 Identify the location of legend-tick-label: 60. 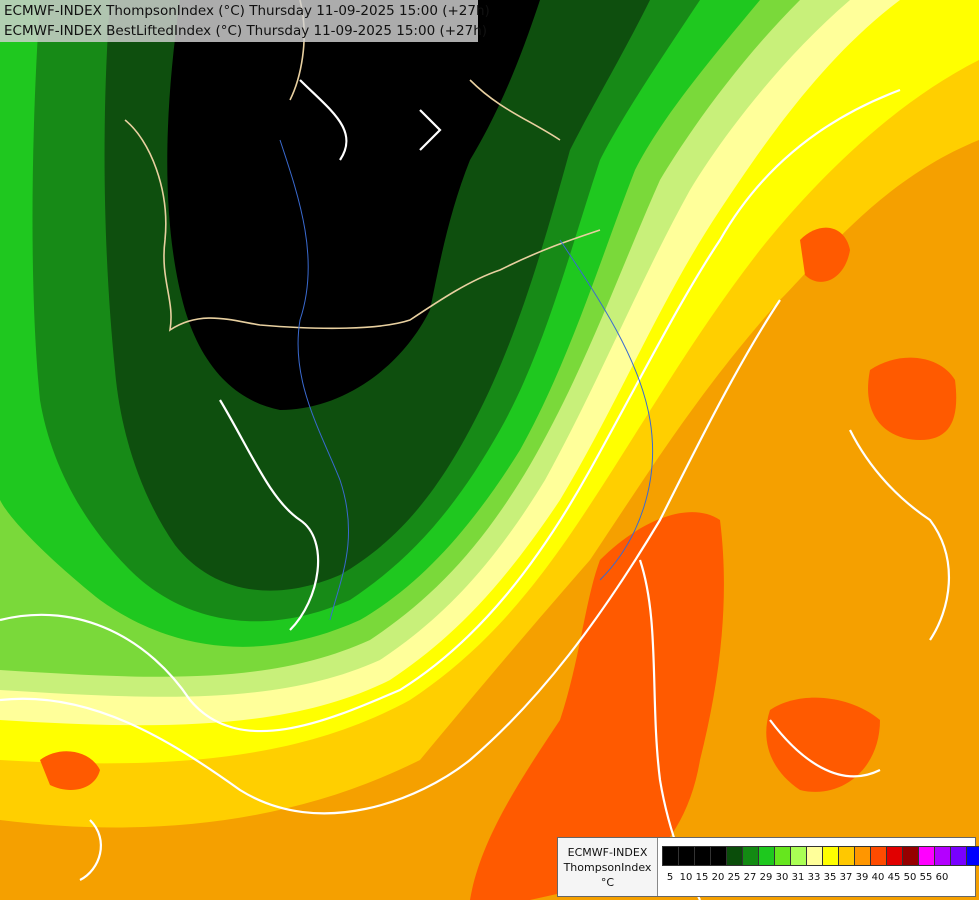
(942, 877).